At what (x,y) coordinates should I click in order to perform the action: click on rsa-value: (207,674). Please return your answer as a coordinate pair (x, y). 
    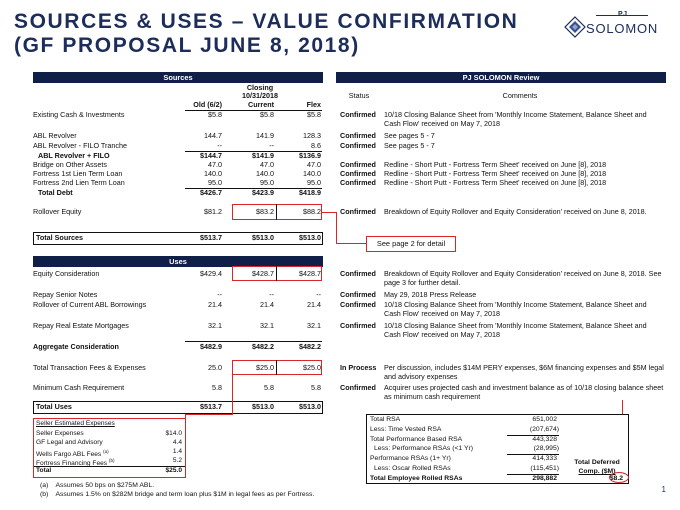
    Looking at the image, I should click on (544, 429).